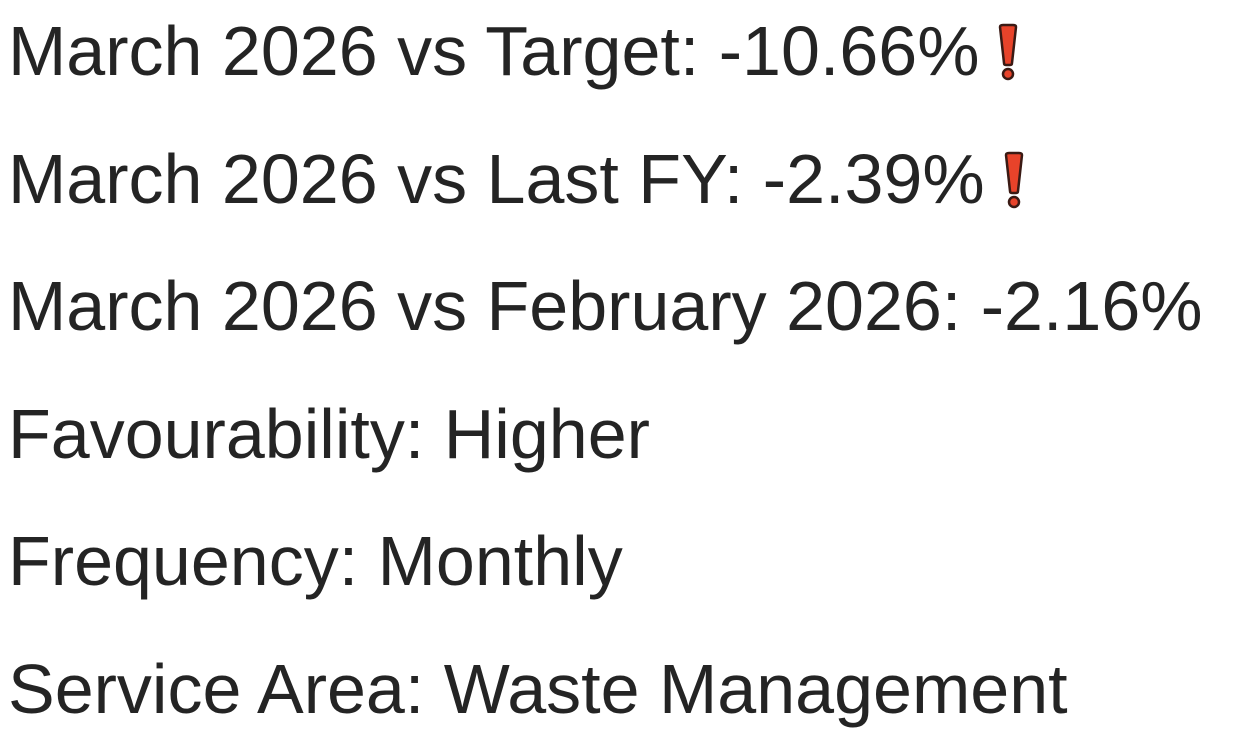 Image resolution: width=1249 pixels, height=729 pixels. I want to click on info-text: Favourability: Higher, so click(329, 433).